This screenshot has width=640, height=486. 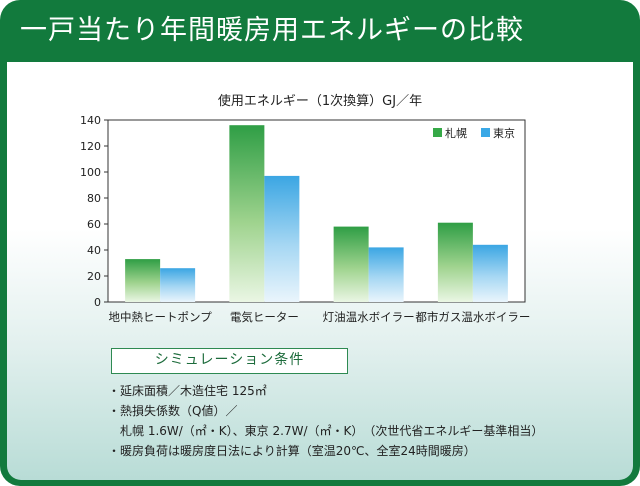 What do you see at coordinates (90, 146) in the screenshot?
I see `y-tick-label: 120` at bounding box center [90, 146].